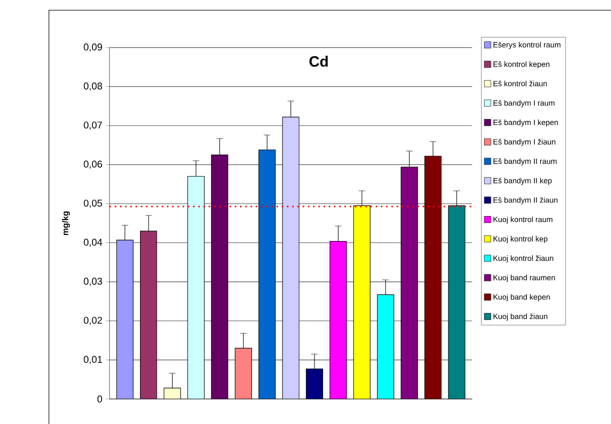 The height and width of the screenshot is (424, 611). I want to click on y-tick-label: 0,08, so click(93, 86).